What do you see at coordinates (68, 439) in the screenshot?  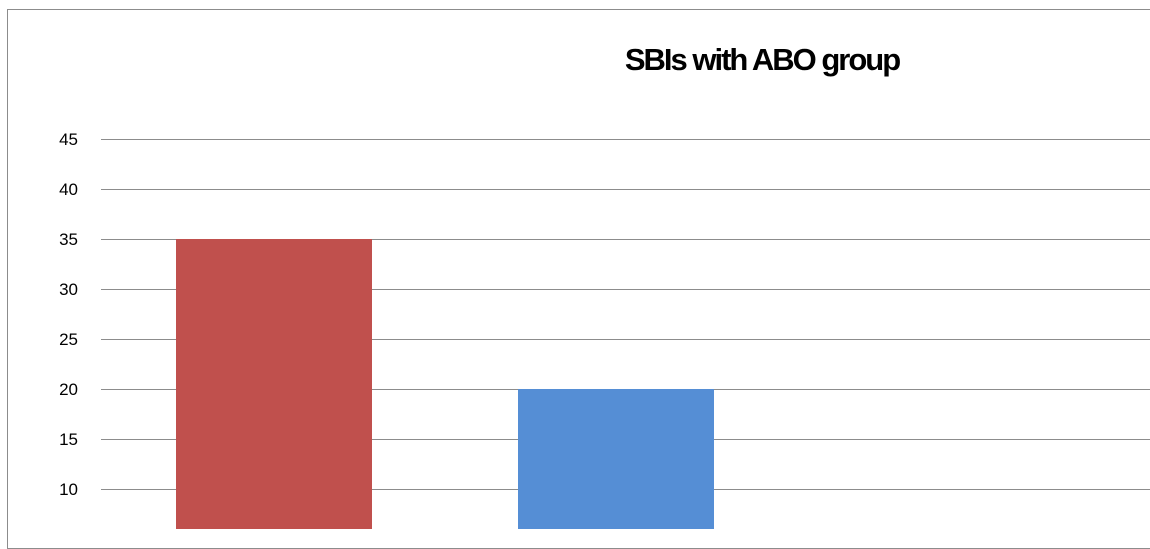 I see `y-tick-label: 15` at bounding box center [68, 439].